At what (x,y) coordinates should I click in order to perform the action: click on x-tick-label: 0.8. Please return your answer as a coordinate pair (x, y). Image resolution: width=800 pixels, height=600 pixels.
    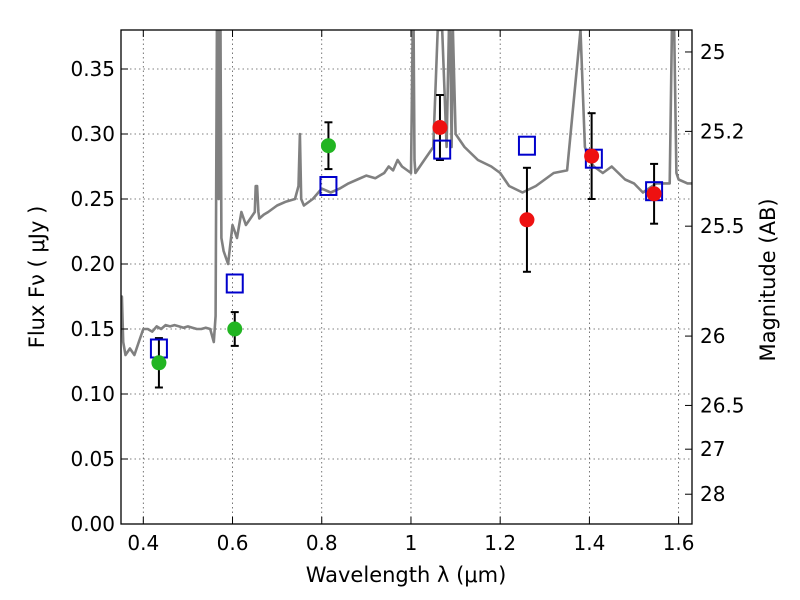
    Looking at the image, I should click on (322, 543).